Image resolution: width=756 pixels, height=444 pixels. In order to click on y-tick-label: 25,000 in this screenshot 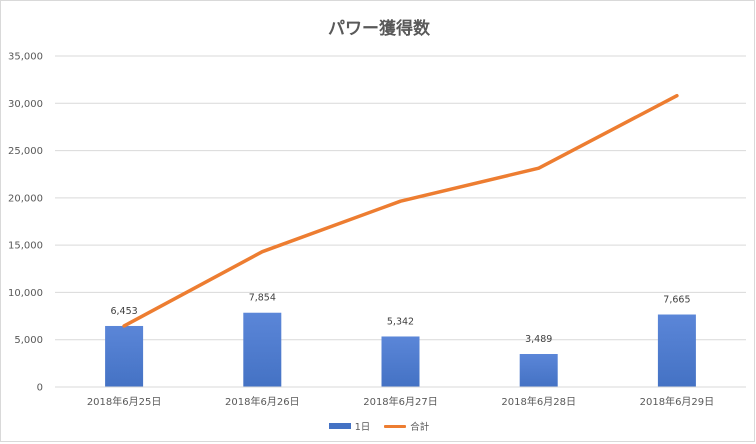, I will do `click(25, 151)`.